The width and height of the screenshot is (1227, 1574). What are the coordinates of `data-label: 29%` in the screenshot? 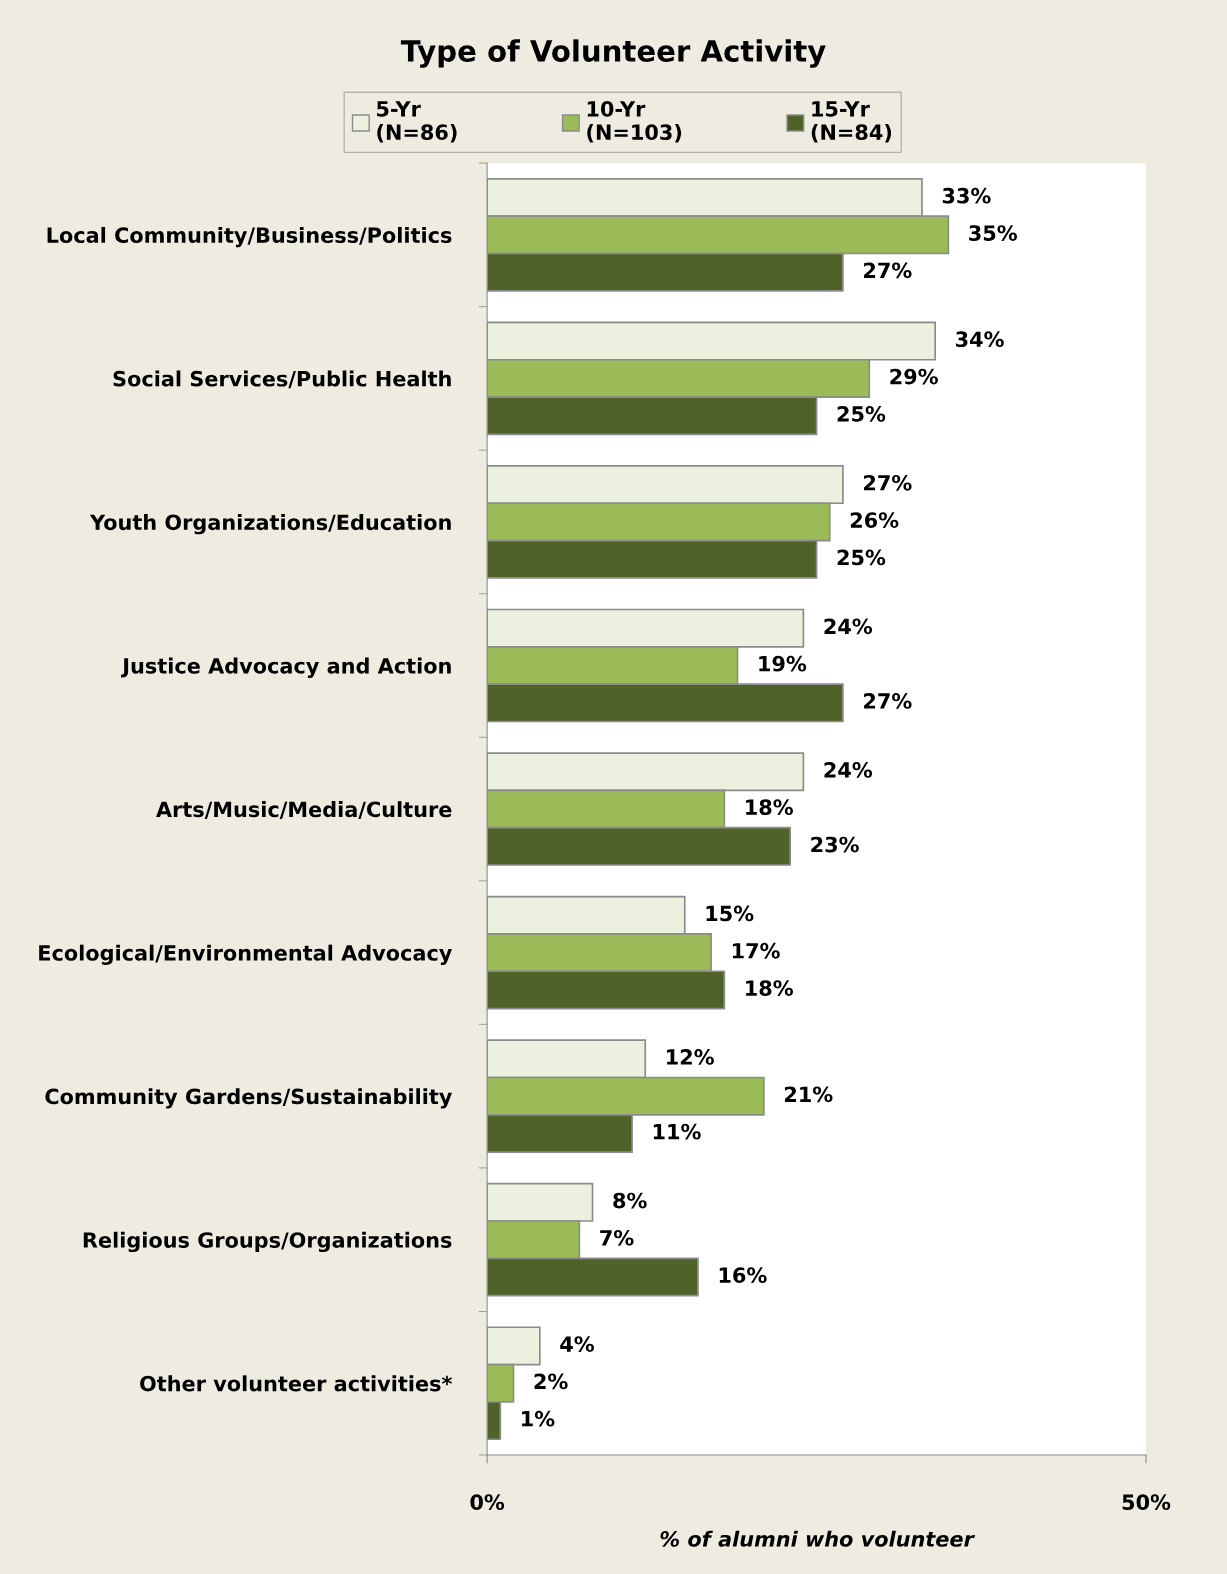 It's located at (914, 376).